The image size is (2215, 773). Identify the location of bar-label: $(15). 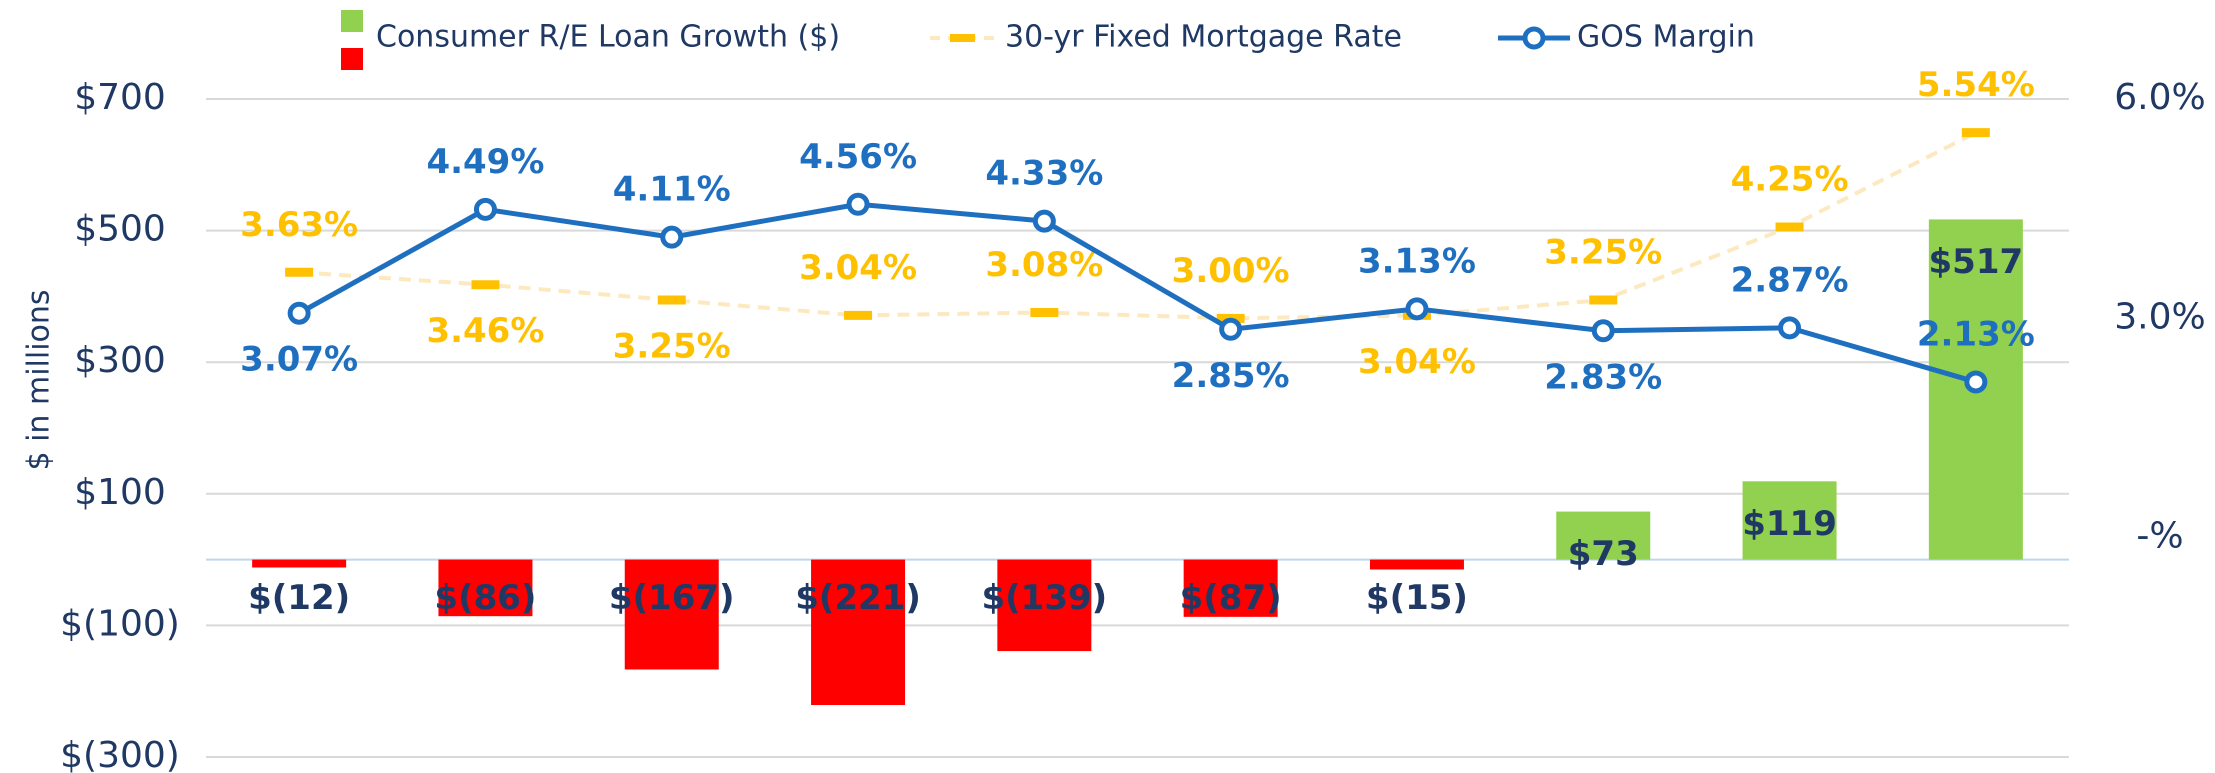
(1417, 598).